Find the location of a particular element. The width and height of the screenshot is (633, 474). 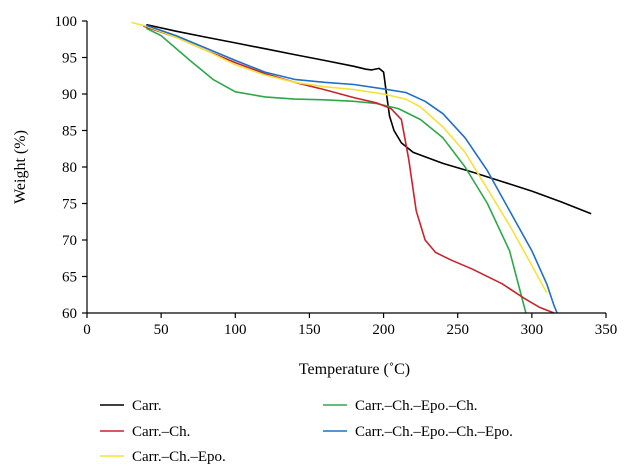

x-tick-label: 50 is located at coordinates (161, 330).